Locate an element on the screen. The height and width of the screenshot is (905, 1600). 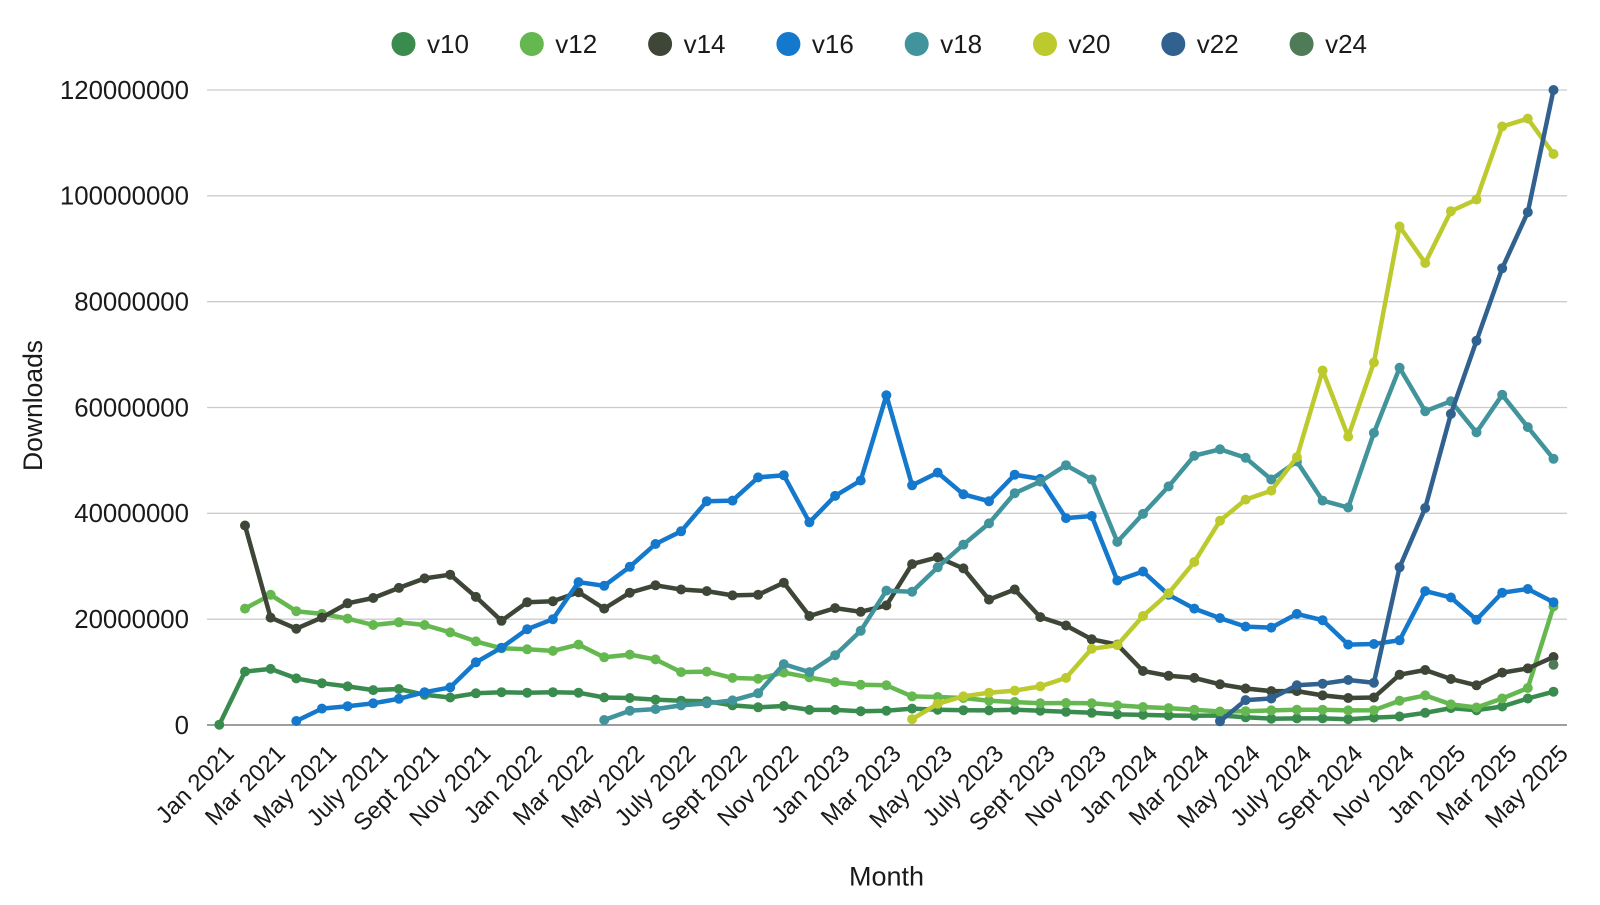
svg-text: v10 is located at coordinates (448, 44).